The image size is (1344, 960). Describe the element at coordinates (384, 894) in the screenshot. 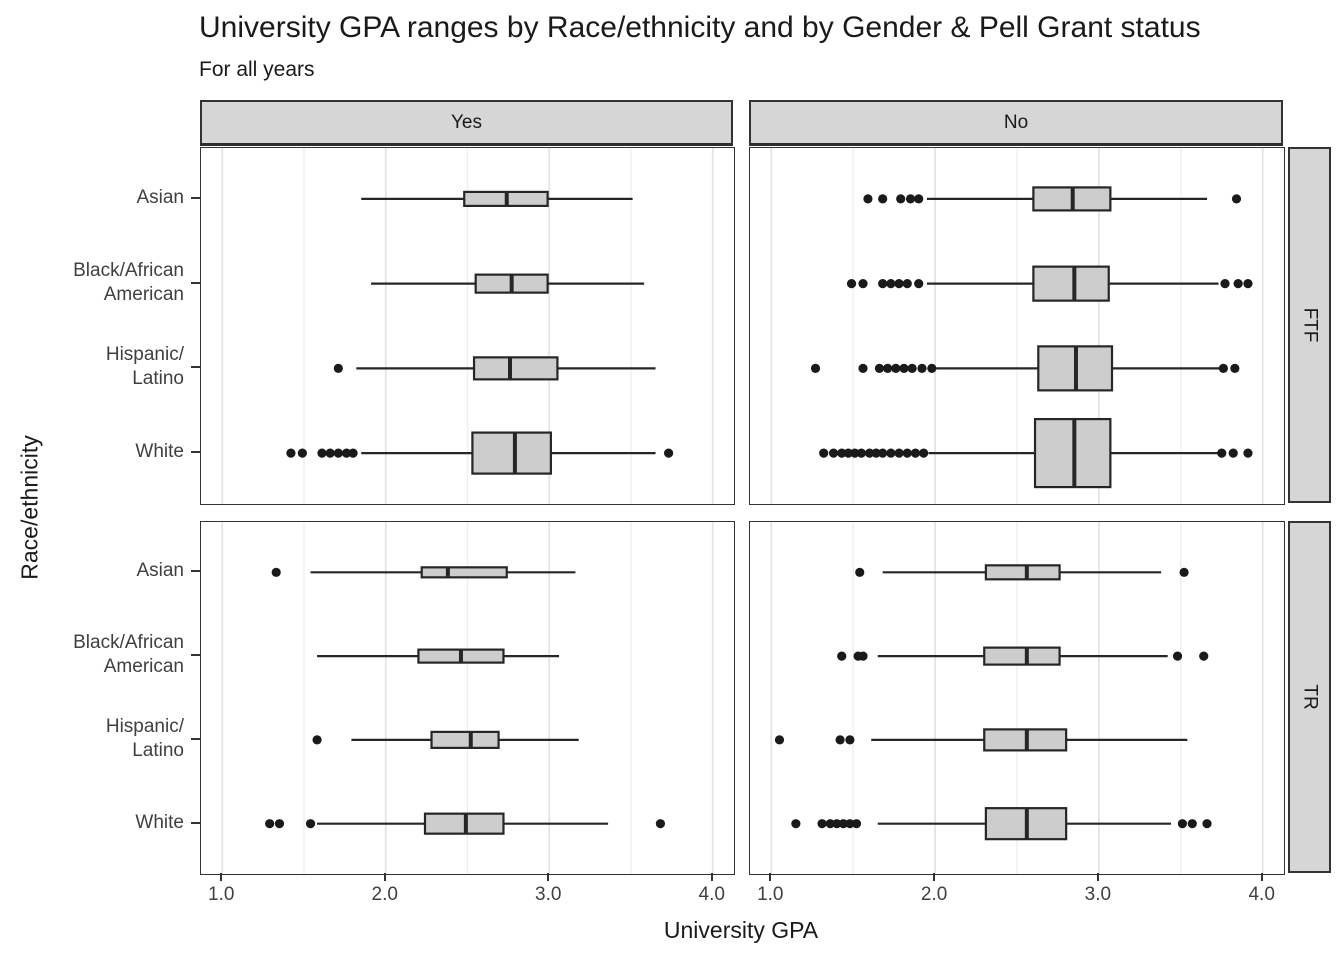

I see `x-tick-label: 2.0` at that location.